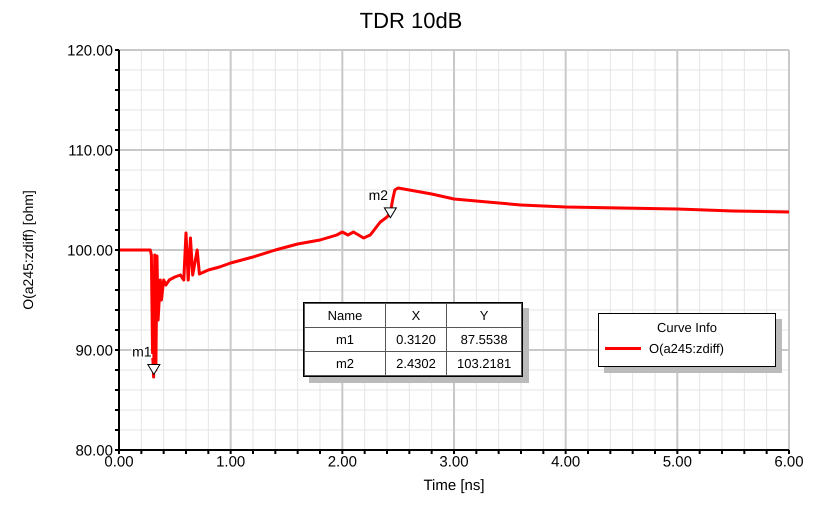  Describe the element at coordinates (416, 364) in the screenshot. I see `annotation: 2.4302` at that location.